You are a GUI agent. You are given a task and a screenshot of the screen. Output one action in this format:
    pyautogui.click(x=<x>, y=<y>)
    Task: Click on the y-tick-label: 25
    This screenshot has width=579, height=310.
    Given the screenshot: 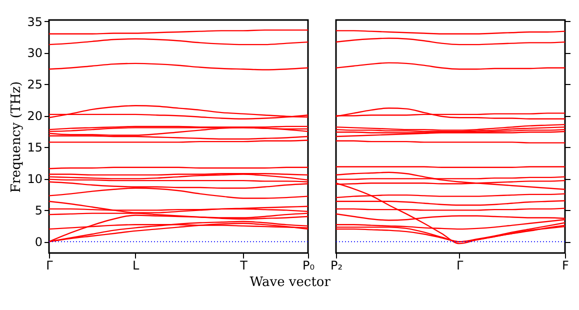 What is the action you would take?
    pyautogui.click(x=34, y=85)
    